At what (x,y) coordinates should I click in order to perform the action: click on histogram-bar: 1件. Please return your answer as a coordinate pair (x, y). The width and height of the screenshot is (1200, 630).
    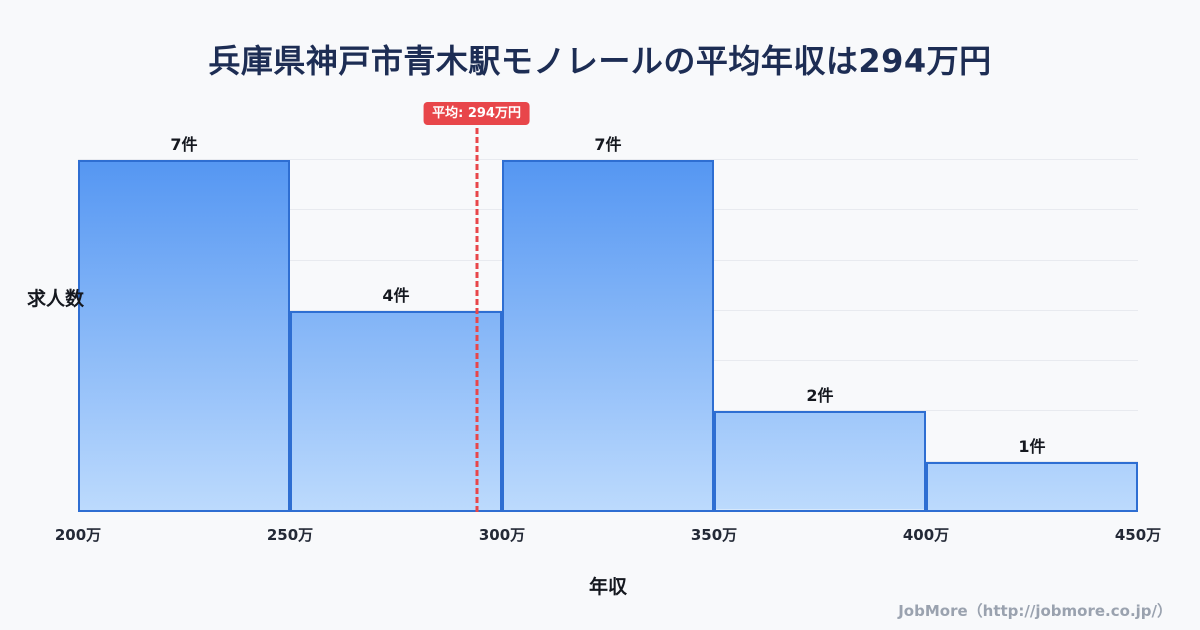
    Looking at the image, I should click on (1032, 474).